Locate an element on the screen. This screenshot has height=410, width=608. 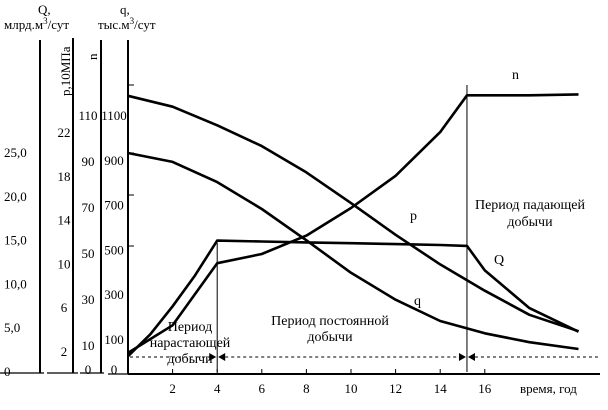
Q-tick-label: 15,0 is located at coordinates (15, 240).